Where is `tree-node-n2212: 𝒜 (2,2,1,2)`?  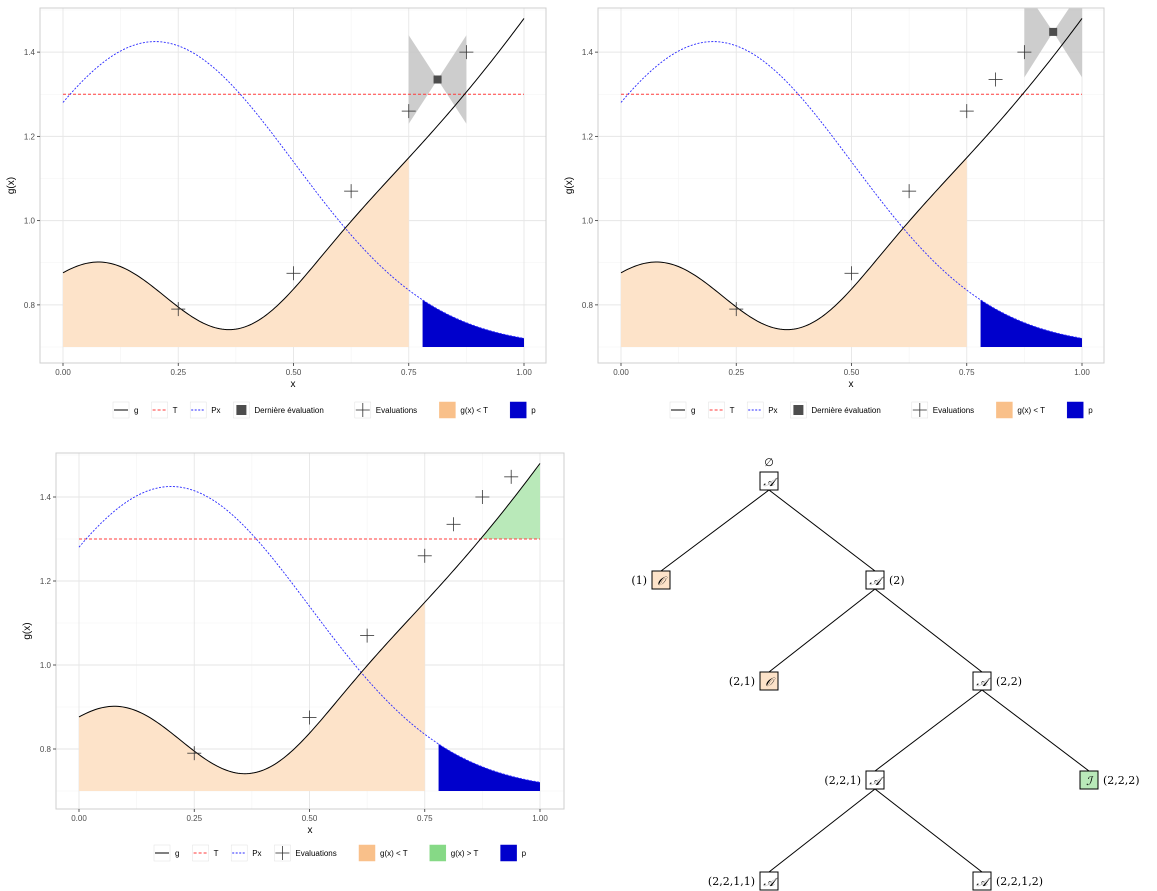 tree-node-n2212: 𝒜 (2,2,1,2) is located at coordinates (1007, 881).